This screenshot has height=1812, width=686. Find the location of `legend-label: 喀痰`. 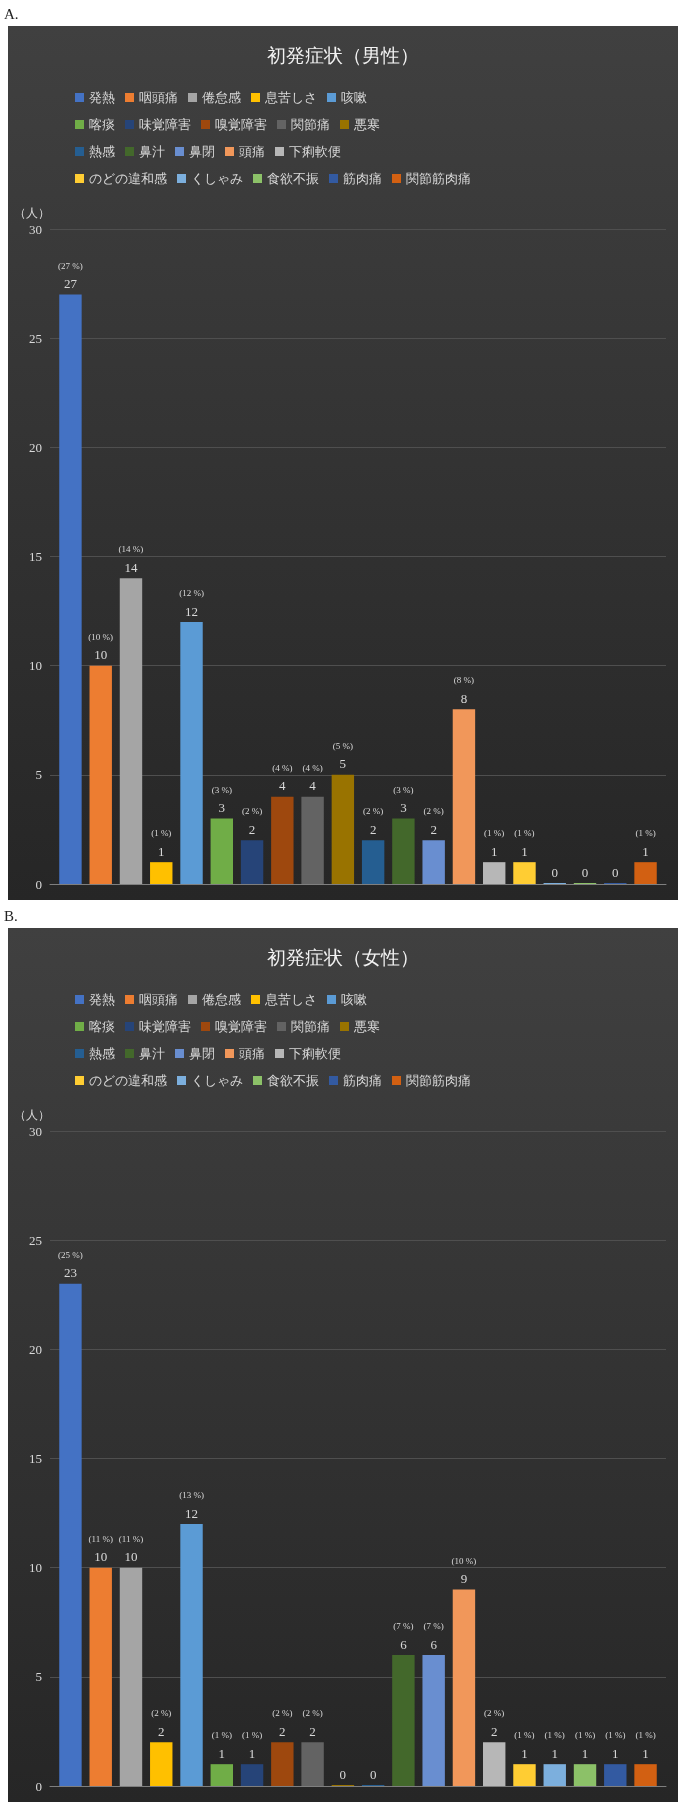

legend-label: 喀痰 is located at coordinates (102, 124).